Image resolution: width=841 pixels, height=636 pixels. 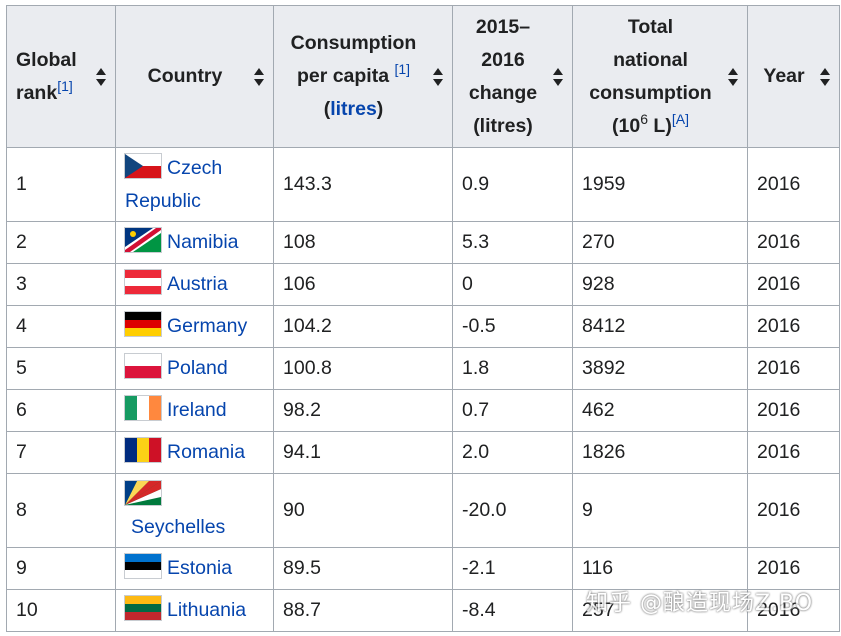 What do you see at coordinates (512, 284) in the screenshot?
I see `change-cell: 0` at bounding box center [512, 284].